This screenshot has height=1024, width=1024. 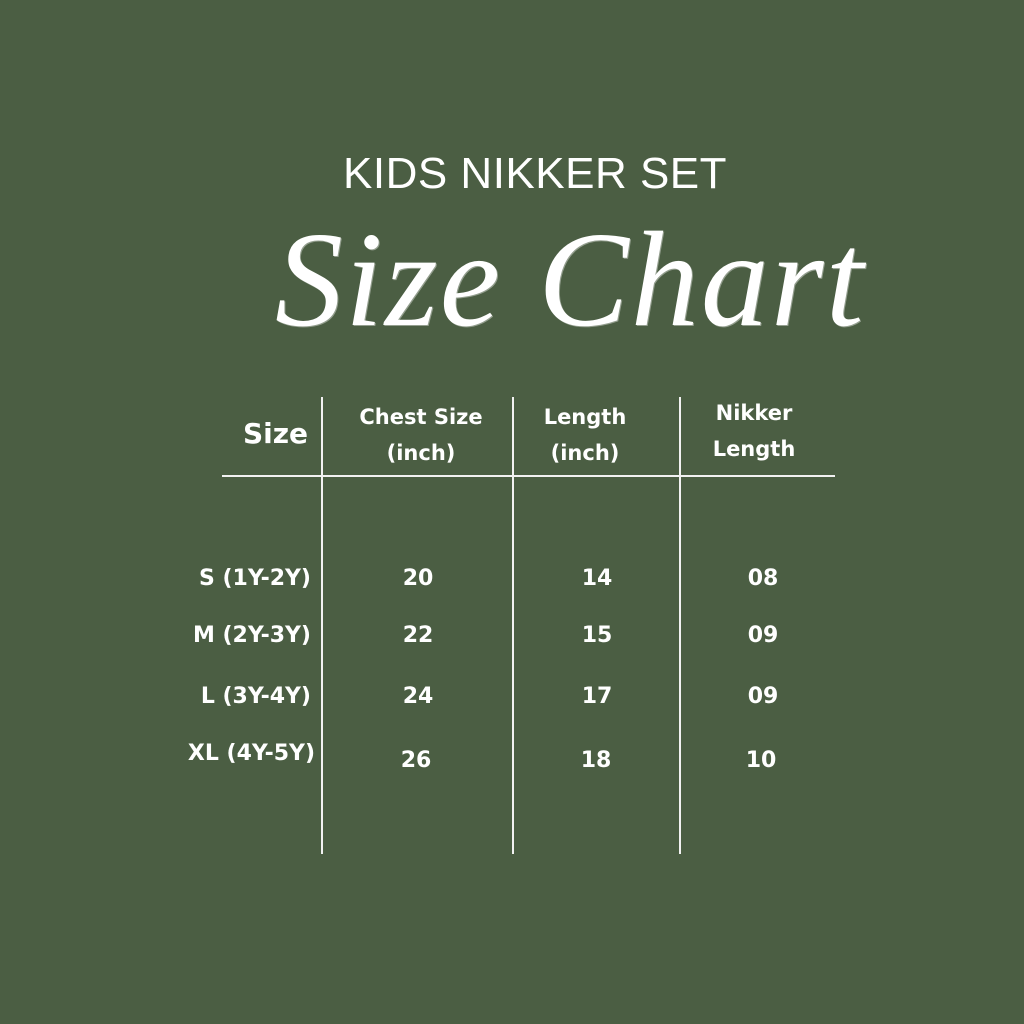 I want to click on chest-value: 24, so click(x=418, y=696).